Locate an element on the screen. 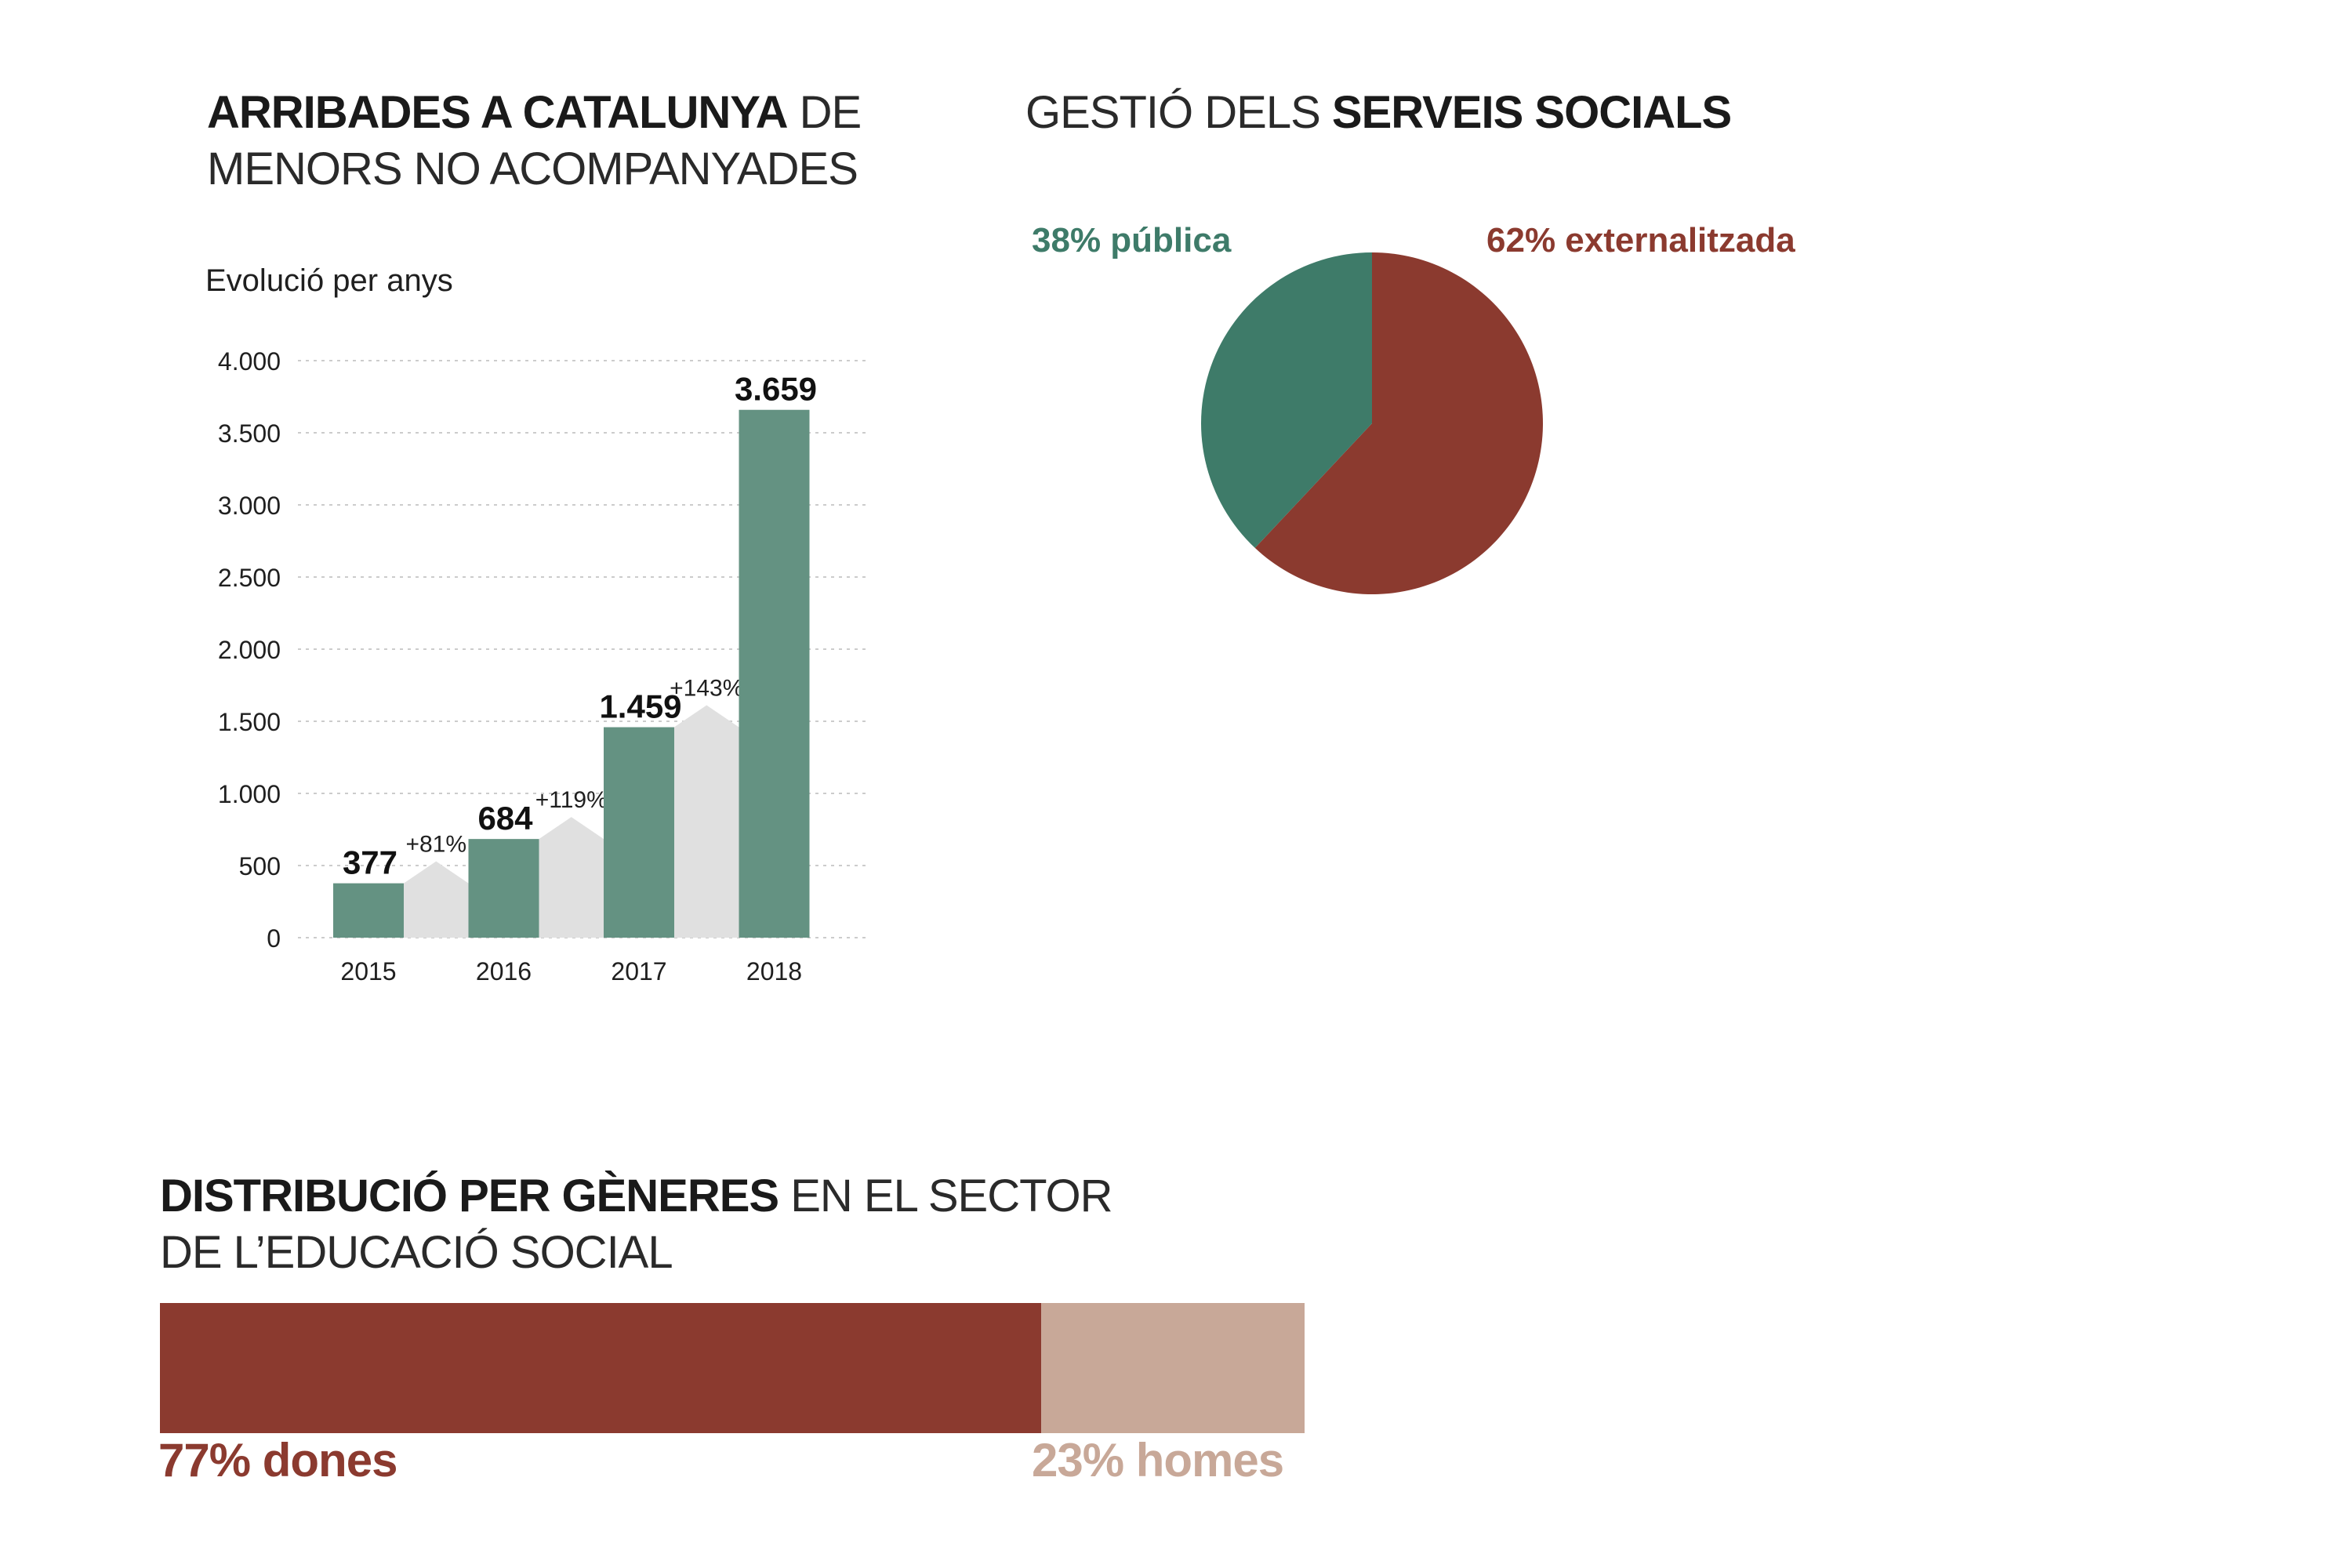  services-title-bold: SERVEIS SOCIALS is located at coordinates (1531, 112).